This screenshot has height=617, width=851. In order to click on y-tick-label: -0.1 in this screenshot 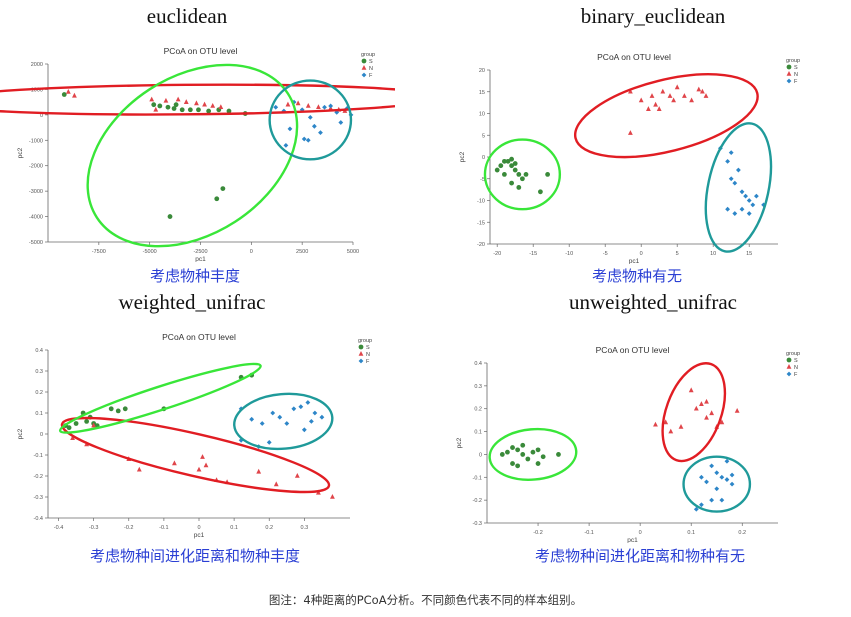, I will do `click(38, 456)`.